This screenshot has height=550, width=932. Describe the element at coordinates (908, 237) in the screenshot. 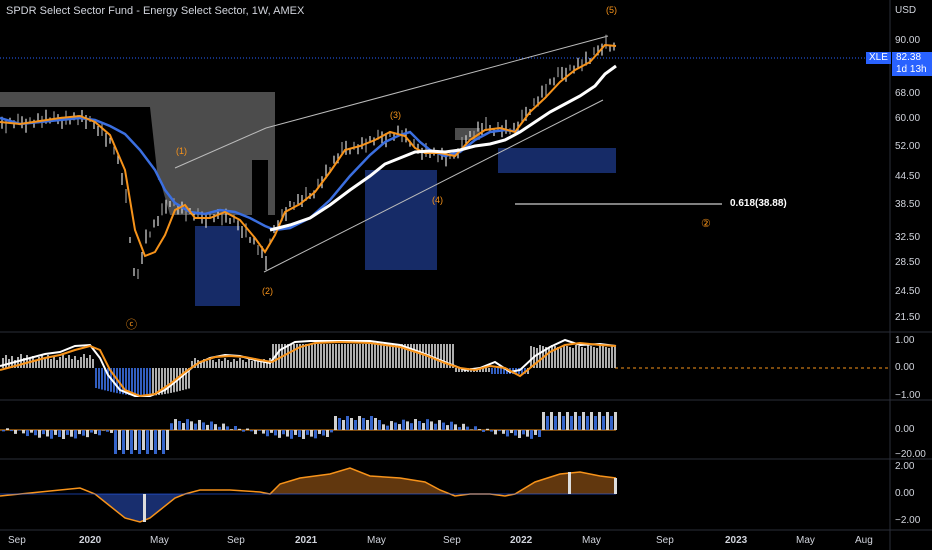

I see `price-axis-label: 32.50` at that location.